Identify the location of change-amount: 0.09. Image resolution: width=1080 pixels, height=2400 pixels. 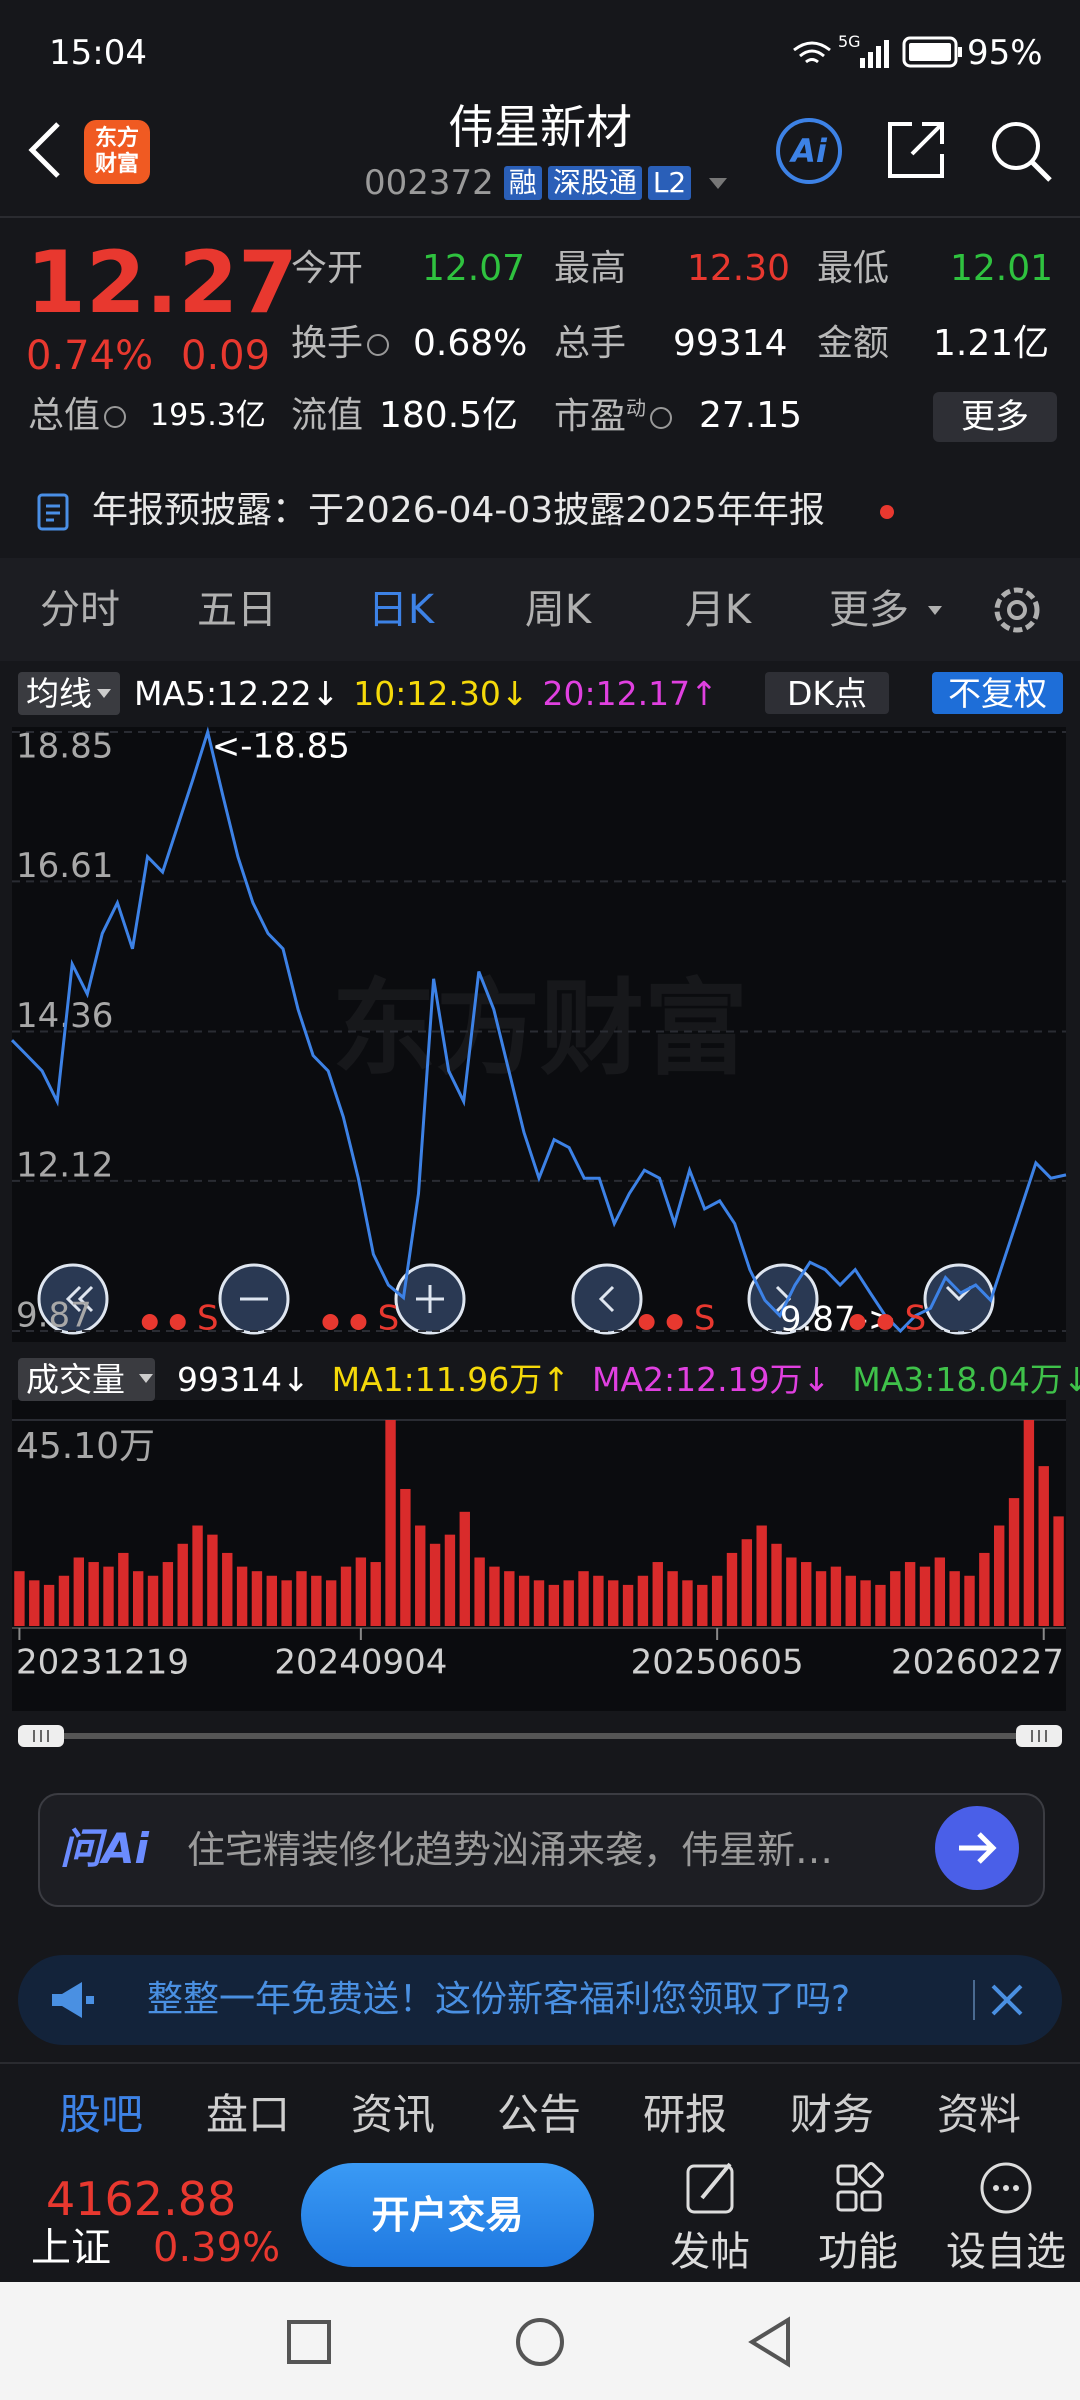
(226, 356).